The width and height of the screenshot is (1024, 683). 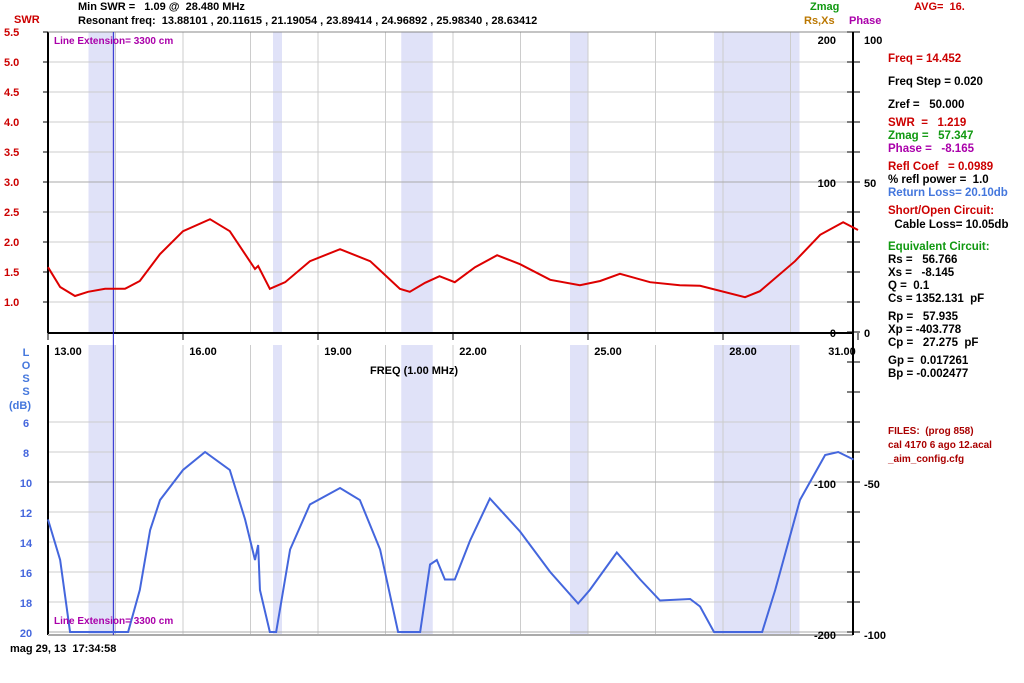 I want to click on swr-tick-label: 5.5, so click(x=11, y=33).